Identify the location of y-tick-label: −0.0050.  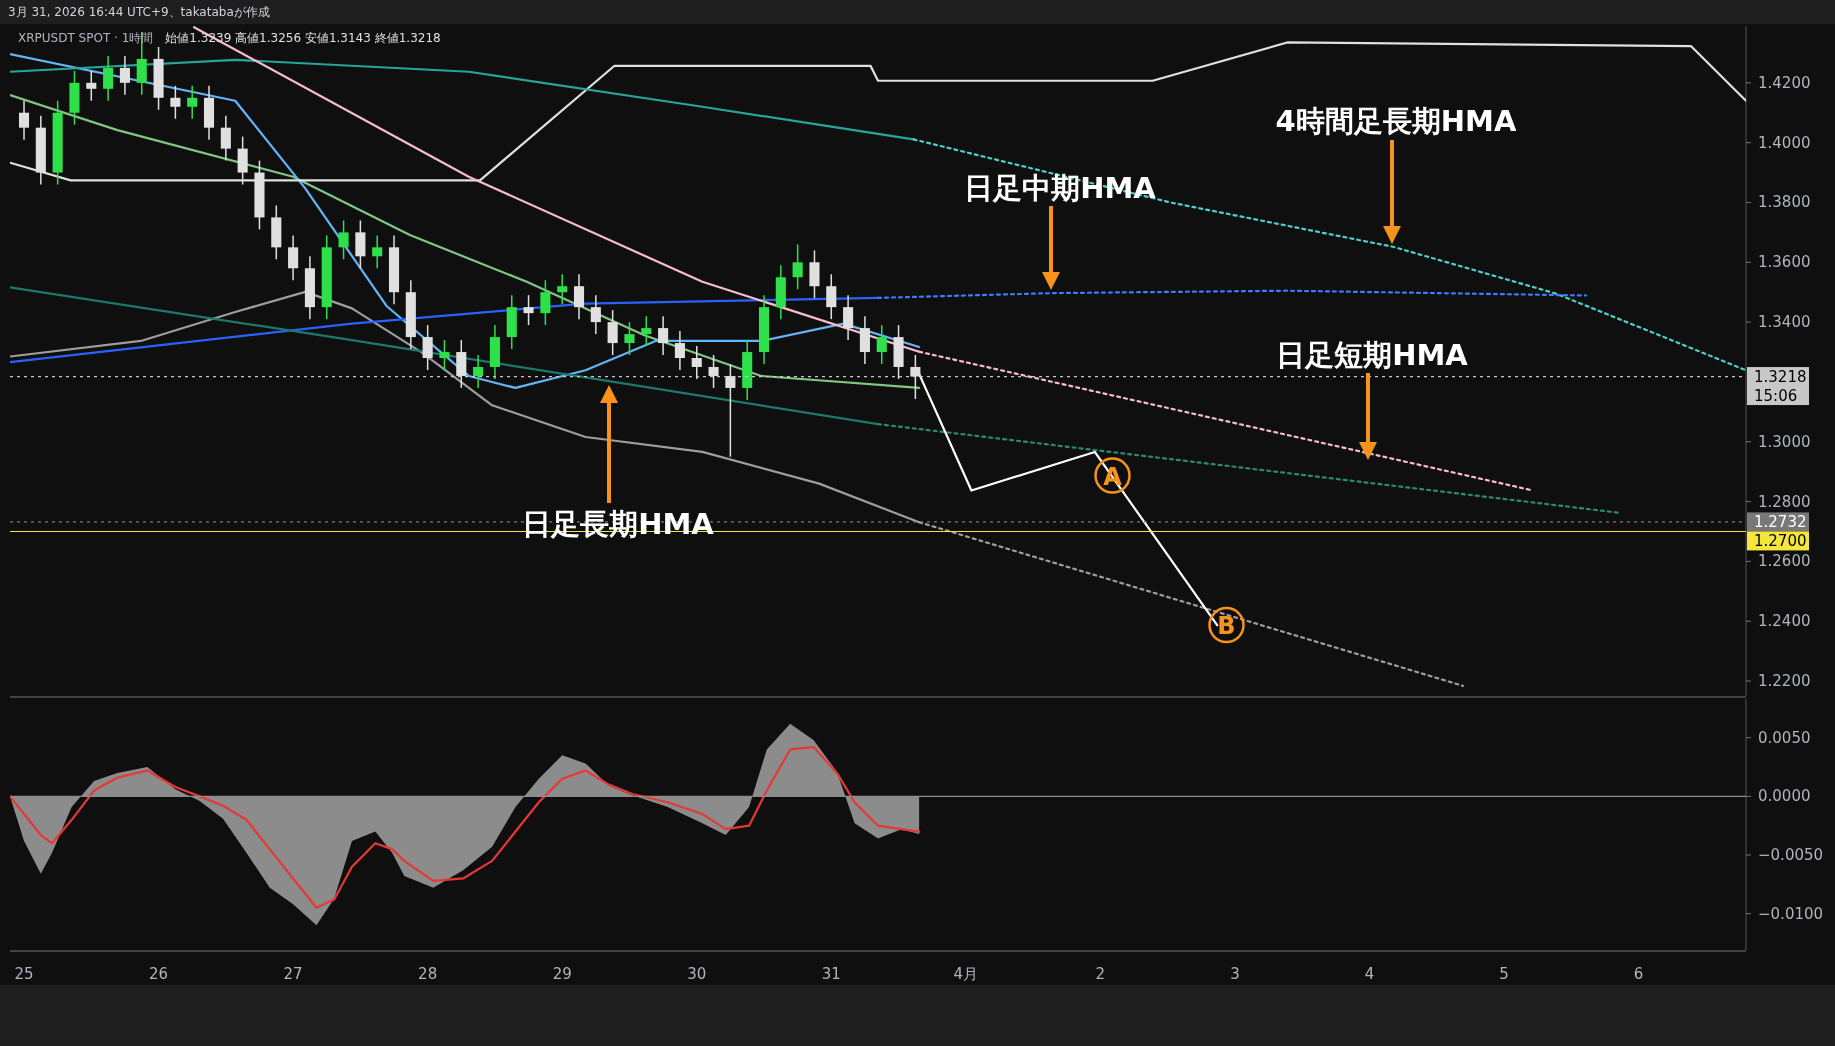
(1791, 855).